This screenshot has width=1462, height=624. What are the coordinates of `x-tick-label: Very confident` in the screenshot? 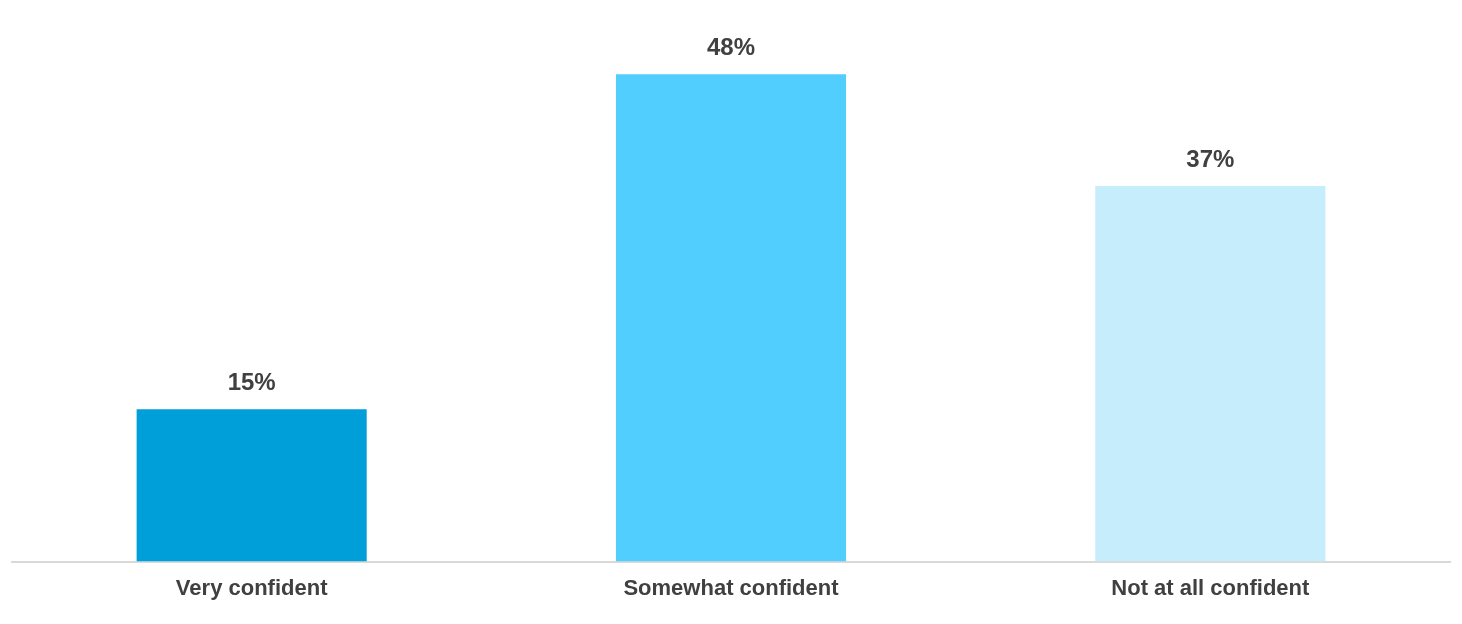 It's located at (252, 587).